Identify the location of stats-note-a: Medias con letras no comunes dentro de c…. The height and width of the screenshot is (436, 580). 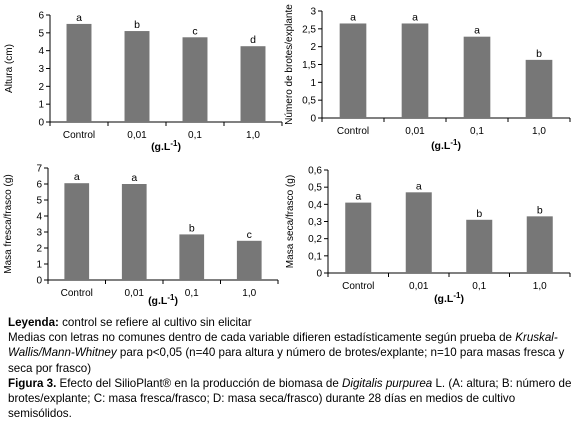
(262, 338).